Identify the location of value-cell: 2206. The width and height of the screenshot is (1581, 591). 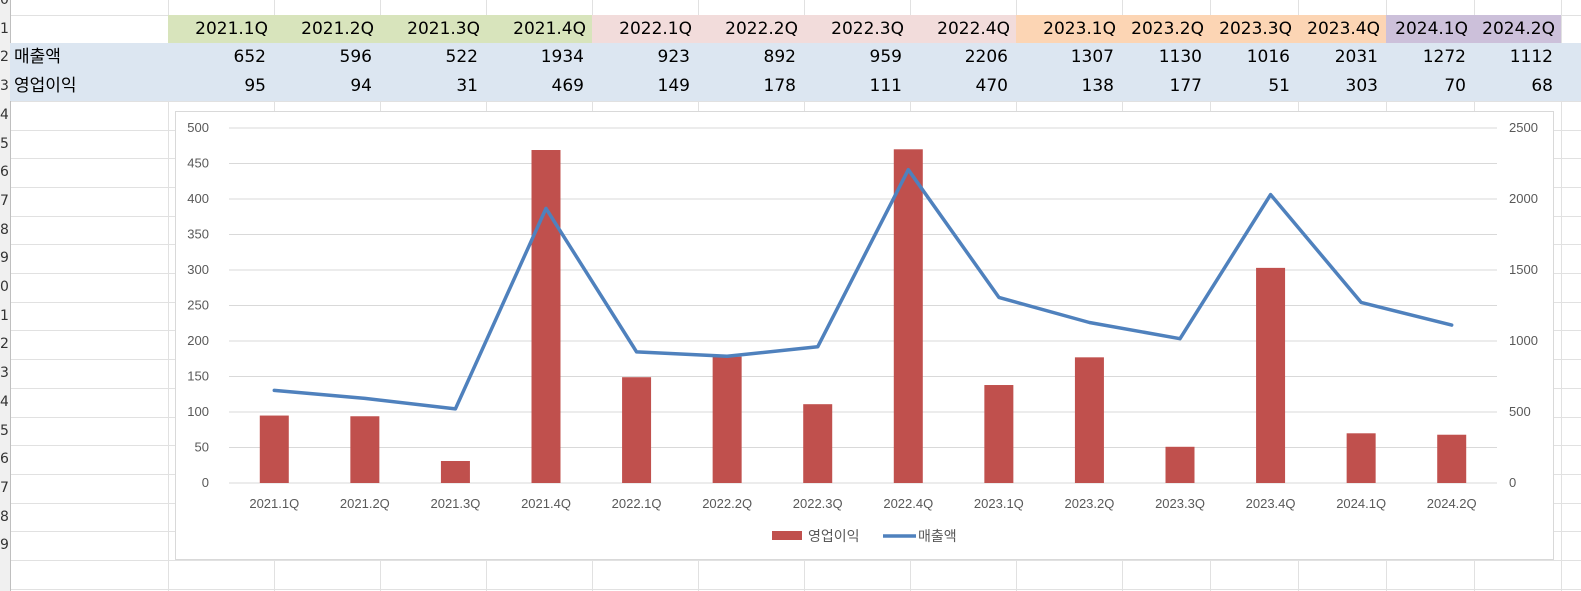
(963, 58).